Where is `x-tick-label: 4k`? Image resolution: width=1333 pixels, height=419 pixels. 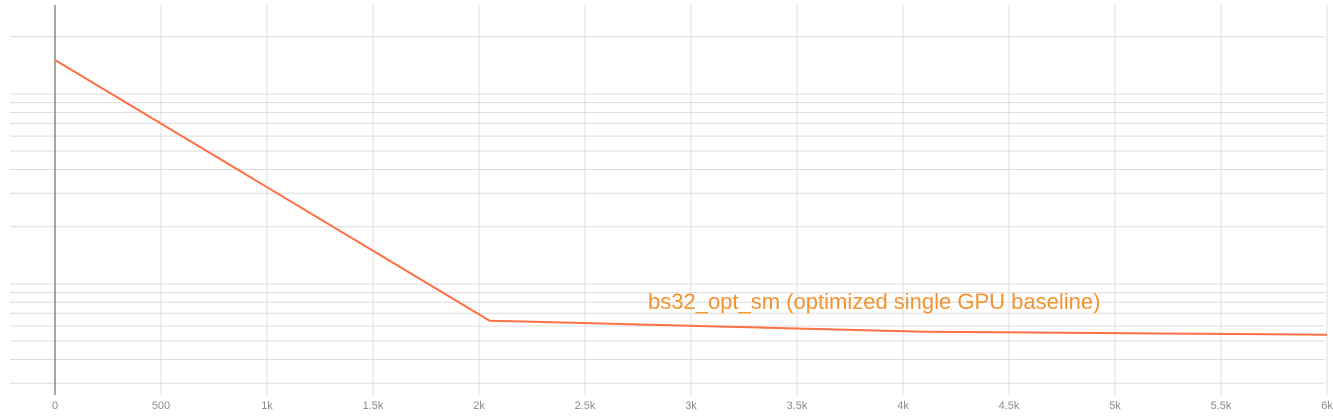
x-tick-label: 4k is located at coordinates (903, 406).